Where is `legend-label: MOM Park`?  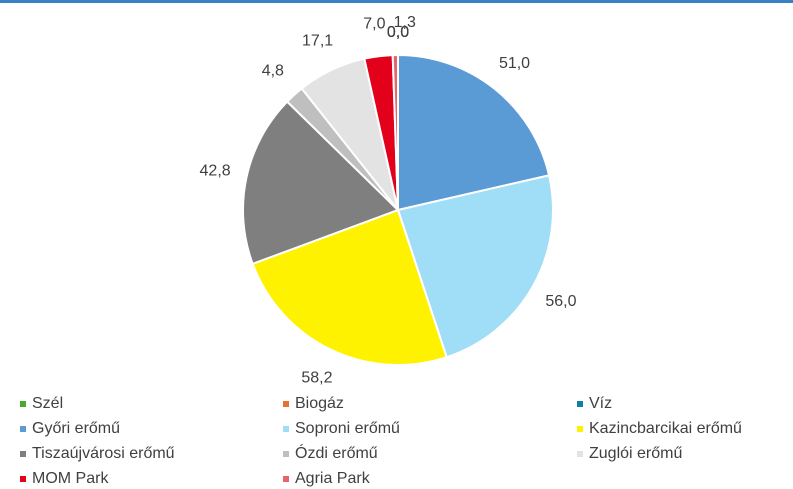 legend-label: MOM Park is located at coordinates (70, 478).